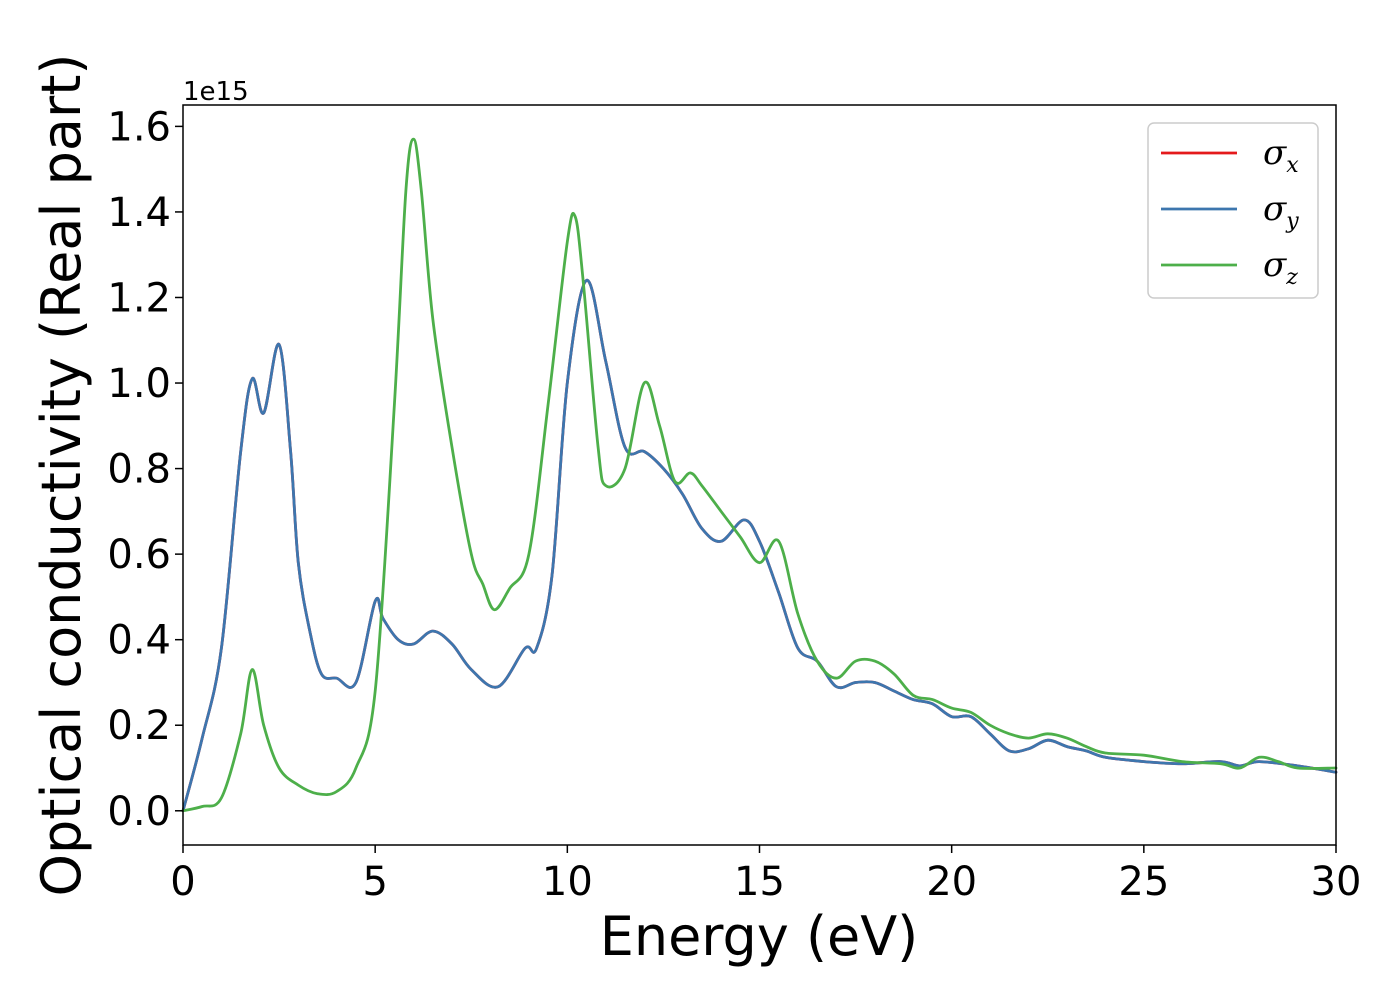  What do you see at coordinates (567, 882) in the screenshot?
I see `x-tick-label: 10` at bounding box center [567, 882].